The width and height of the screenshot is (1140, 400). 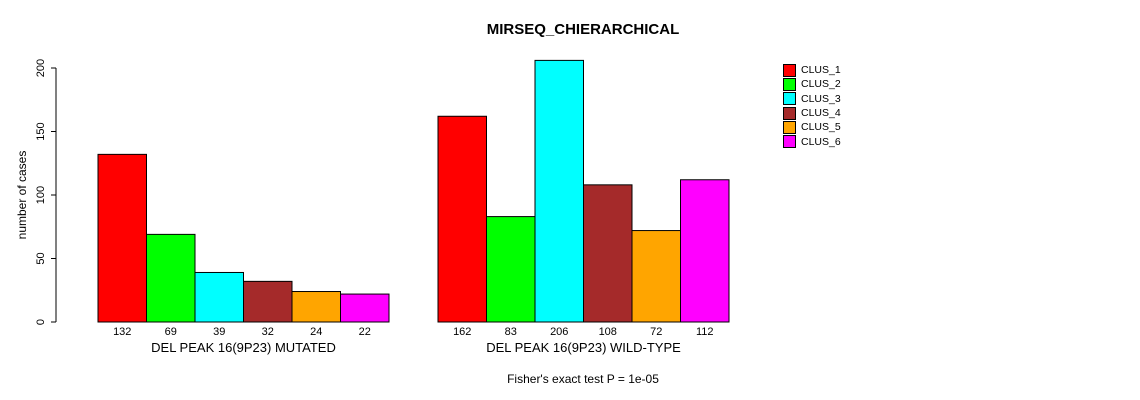 I want to click on legend-row: CLUS_6, so click(x=812, y=141).